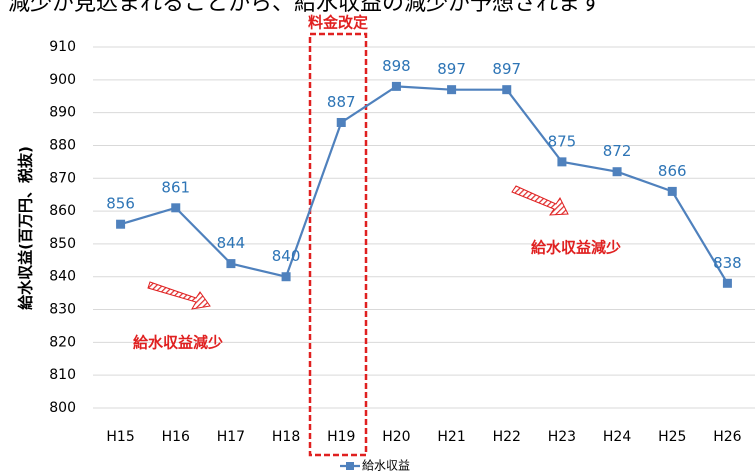 The width and height of the screenshot is (756, 476). I want to click on y-axis-label: 給水収益(百万円、税抜), so click(26, 228).